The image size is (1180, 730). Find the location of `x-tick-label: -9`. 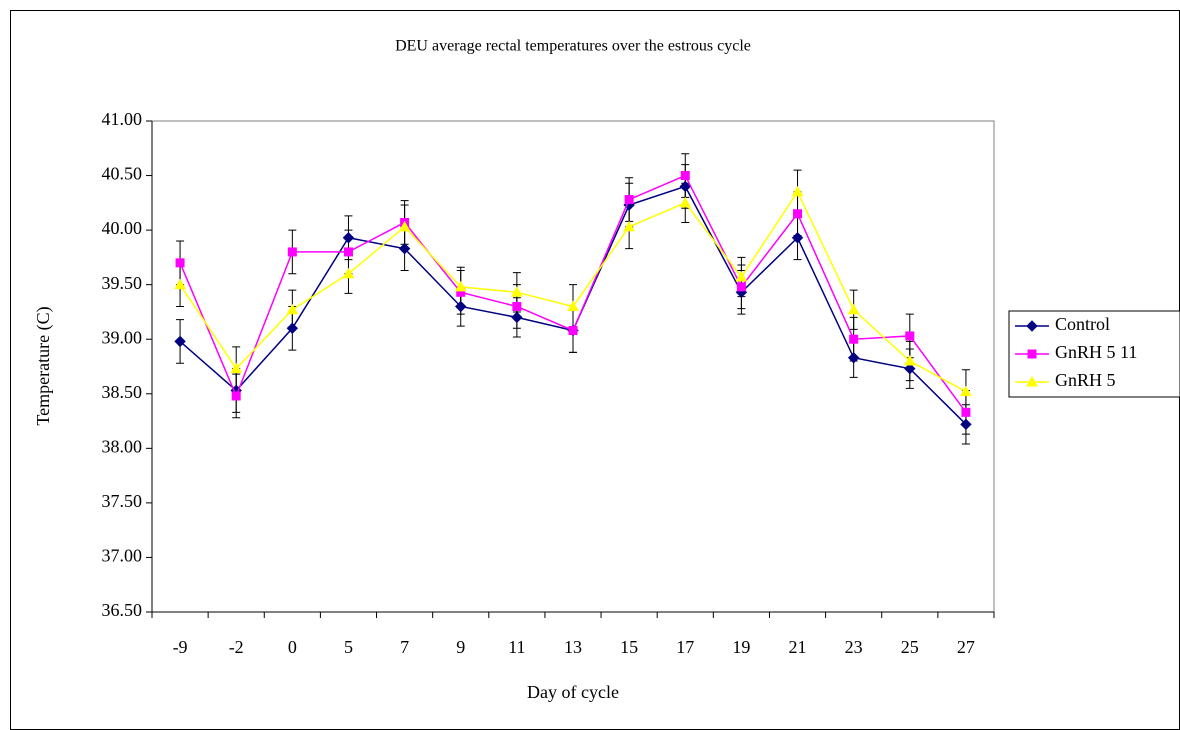

x-tick-label: -9 is located at coordinates (180, 647).